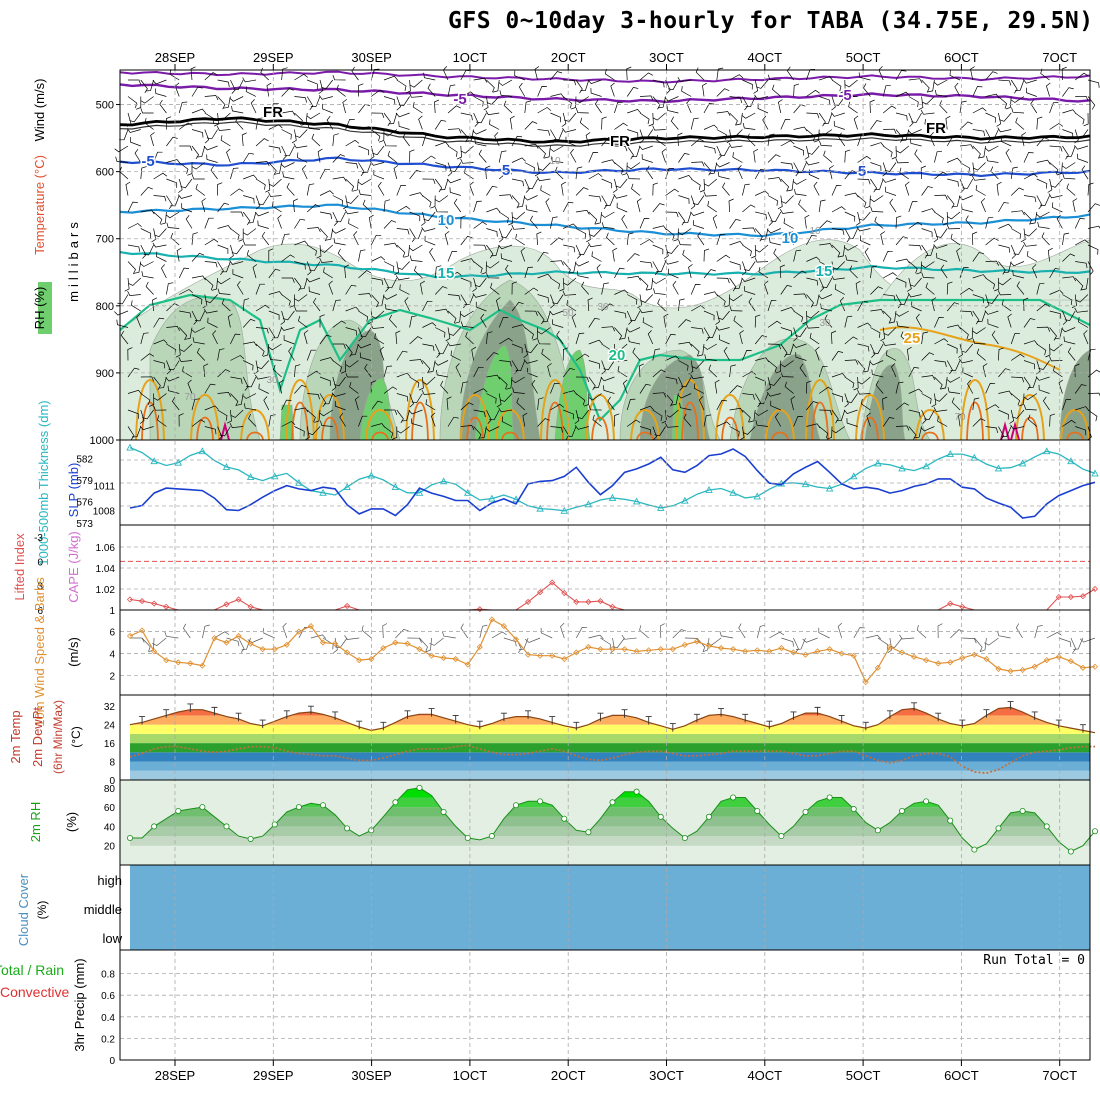 This screenshot has width=1100, height=1100. What do you see at coordinates (103, 909) in the screenshot?
I see `cloud-tick: middle` at bounding box center [103, 909].